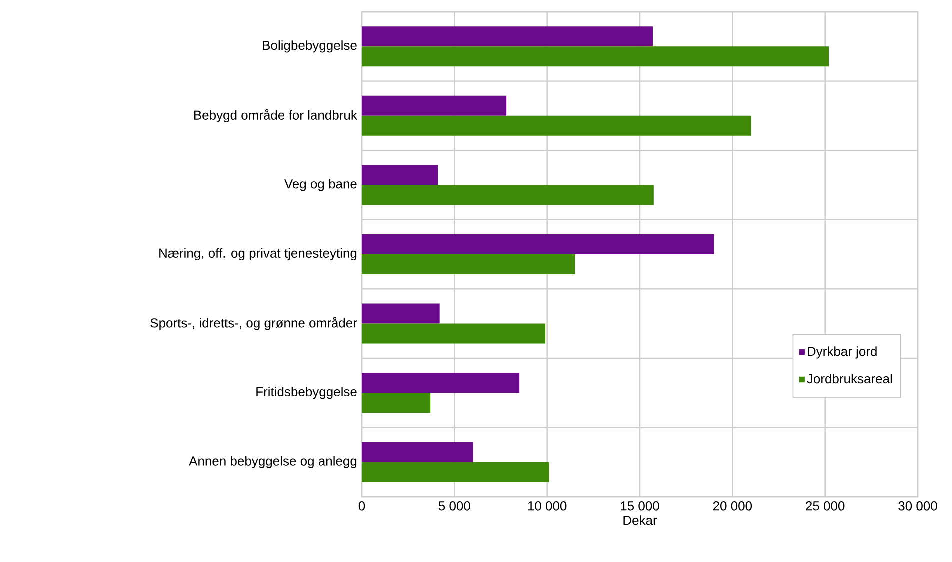 Image resolution: width=952 pixels, height=562 pixels. Describe the element at coordinates (310, 46) in the screenshot. I see `y-tick-label: Boligbebyggelse` at that location.